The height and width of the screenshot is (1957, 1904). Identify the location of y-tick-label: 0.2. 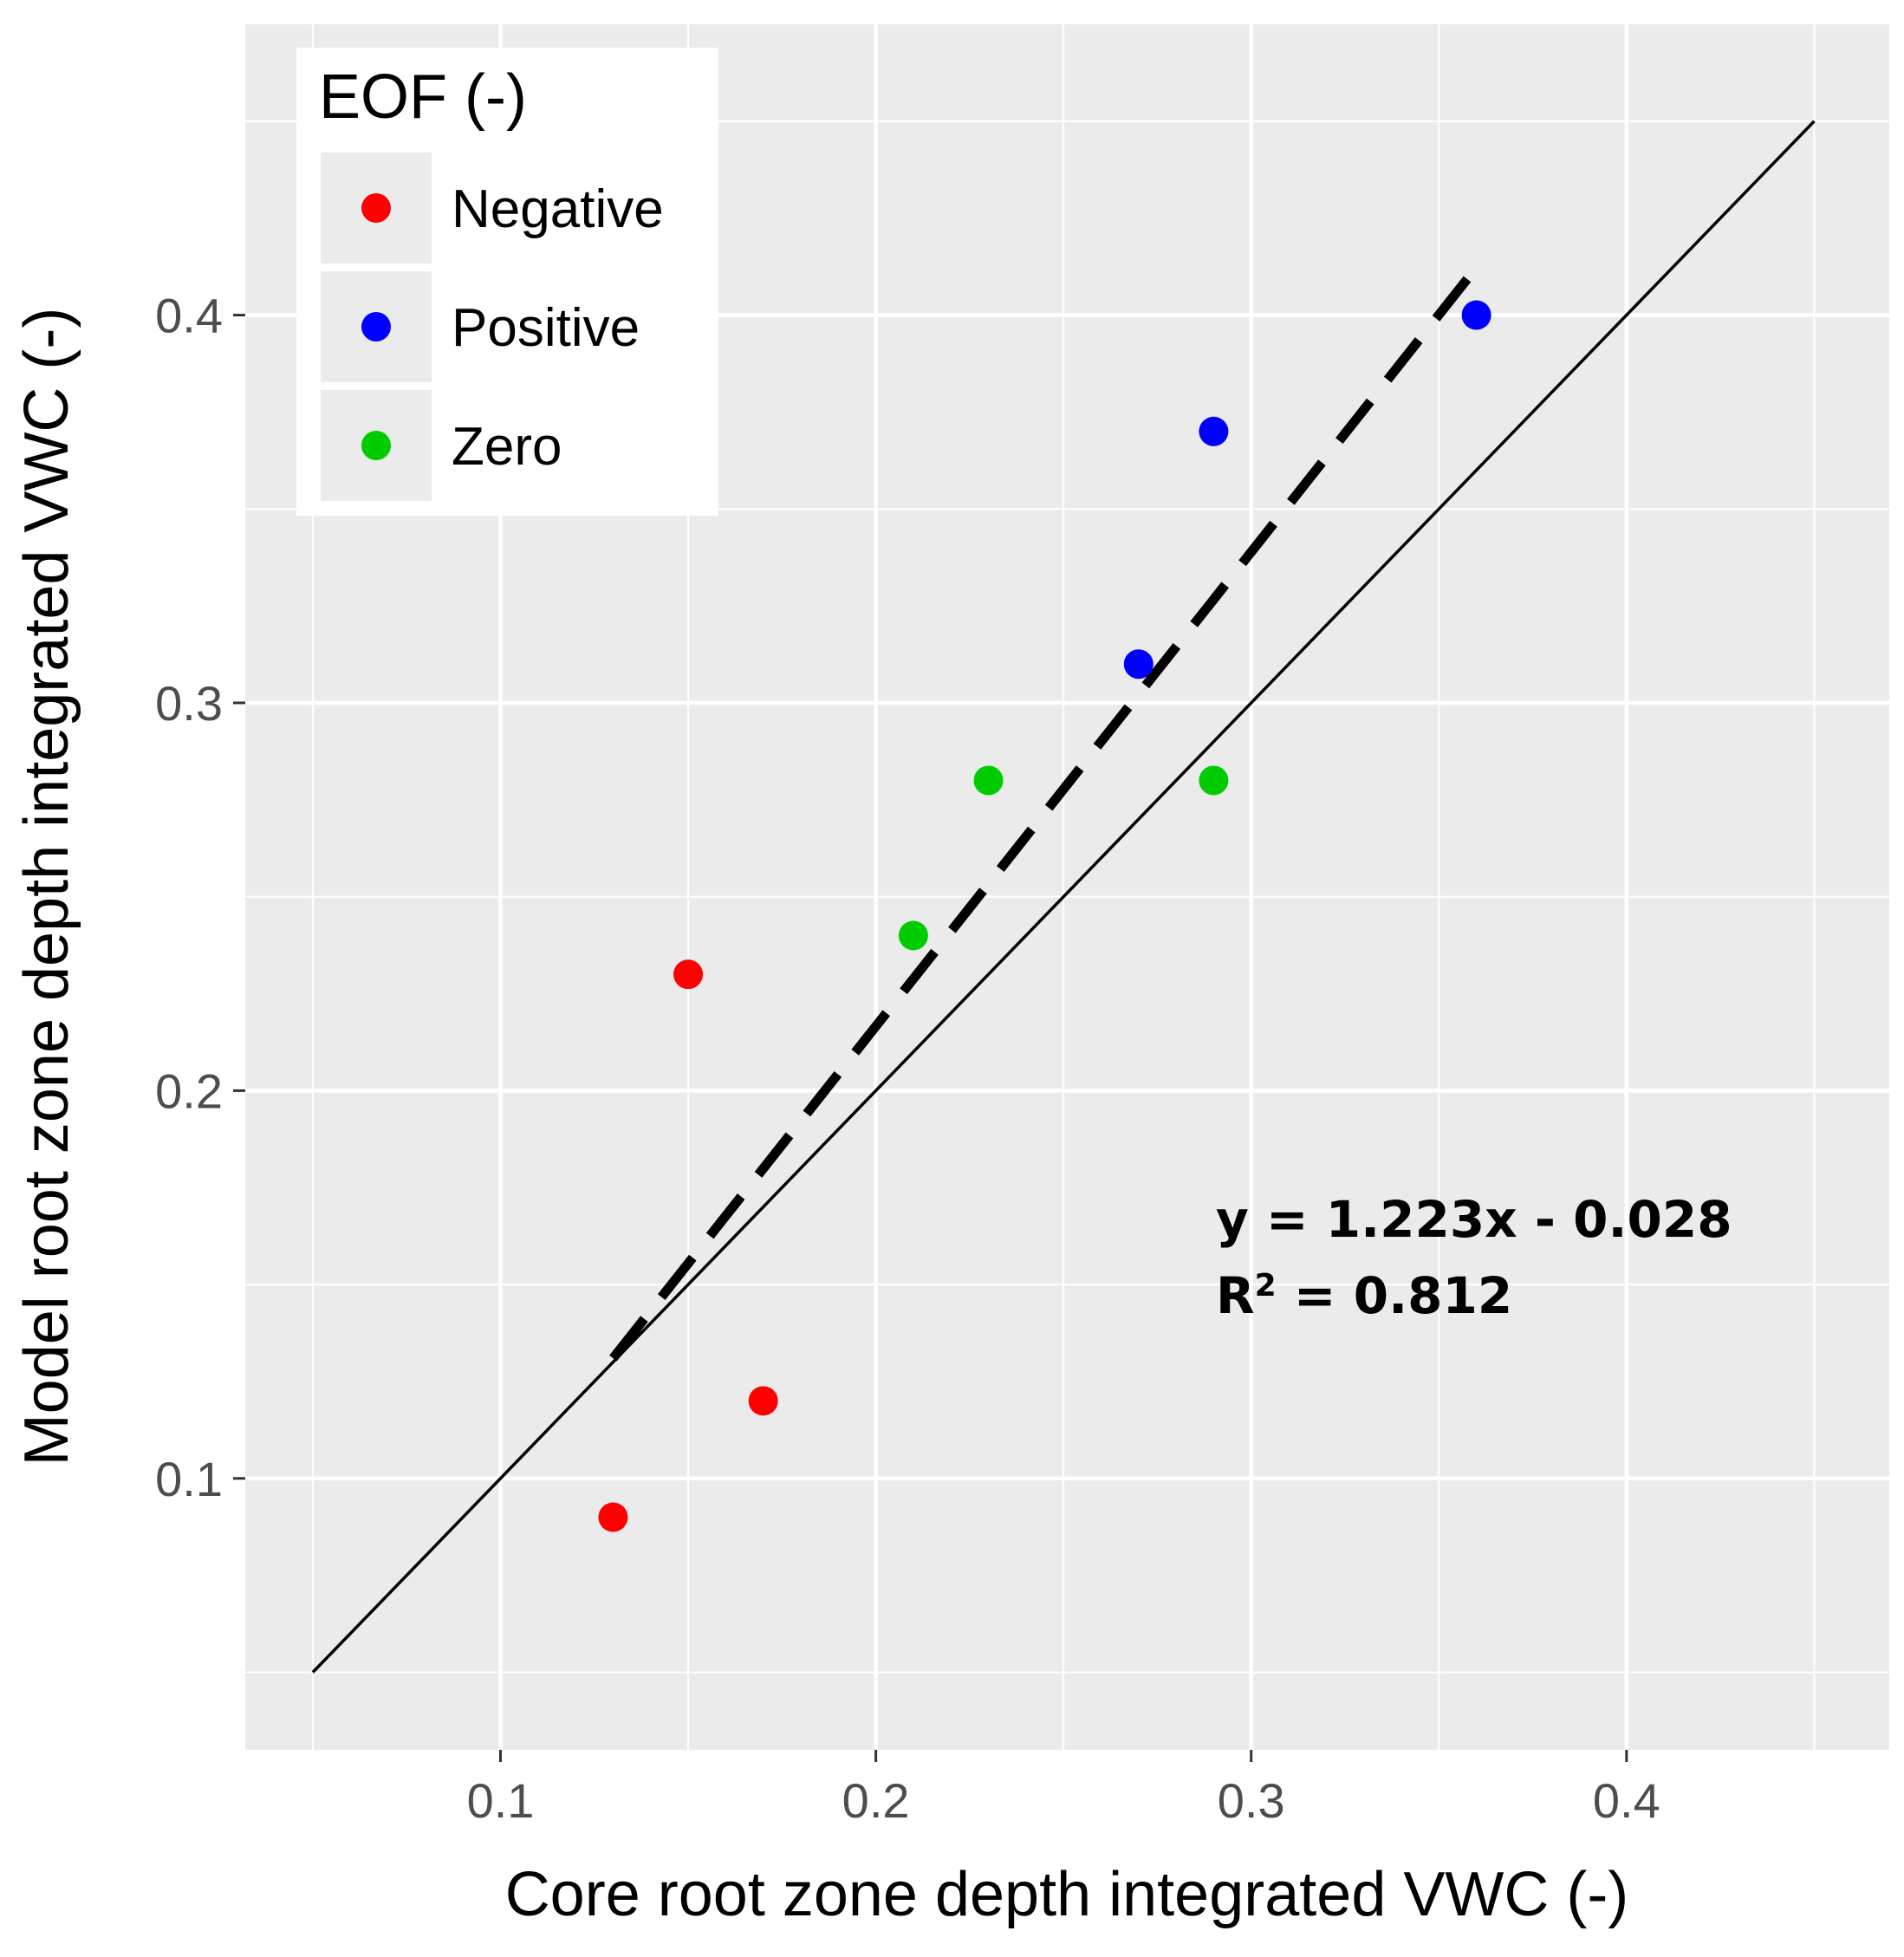
(189, 1090).